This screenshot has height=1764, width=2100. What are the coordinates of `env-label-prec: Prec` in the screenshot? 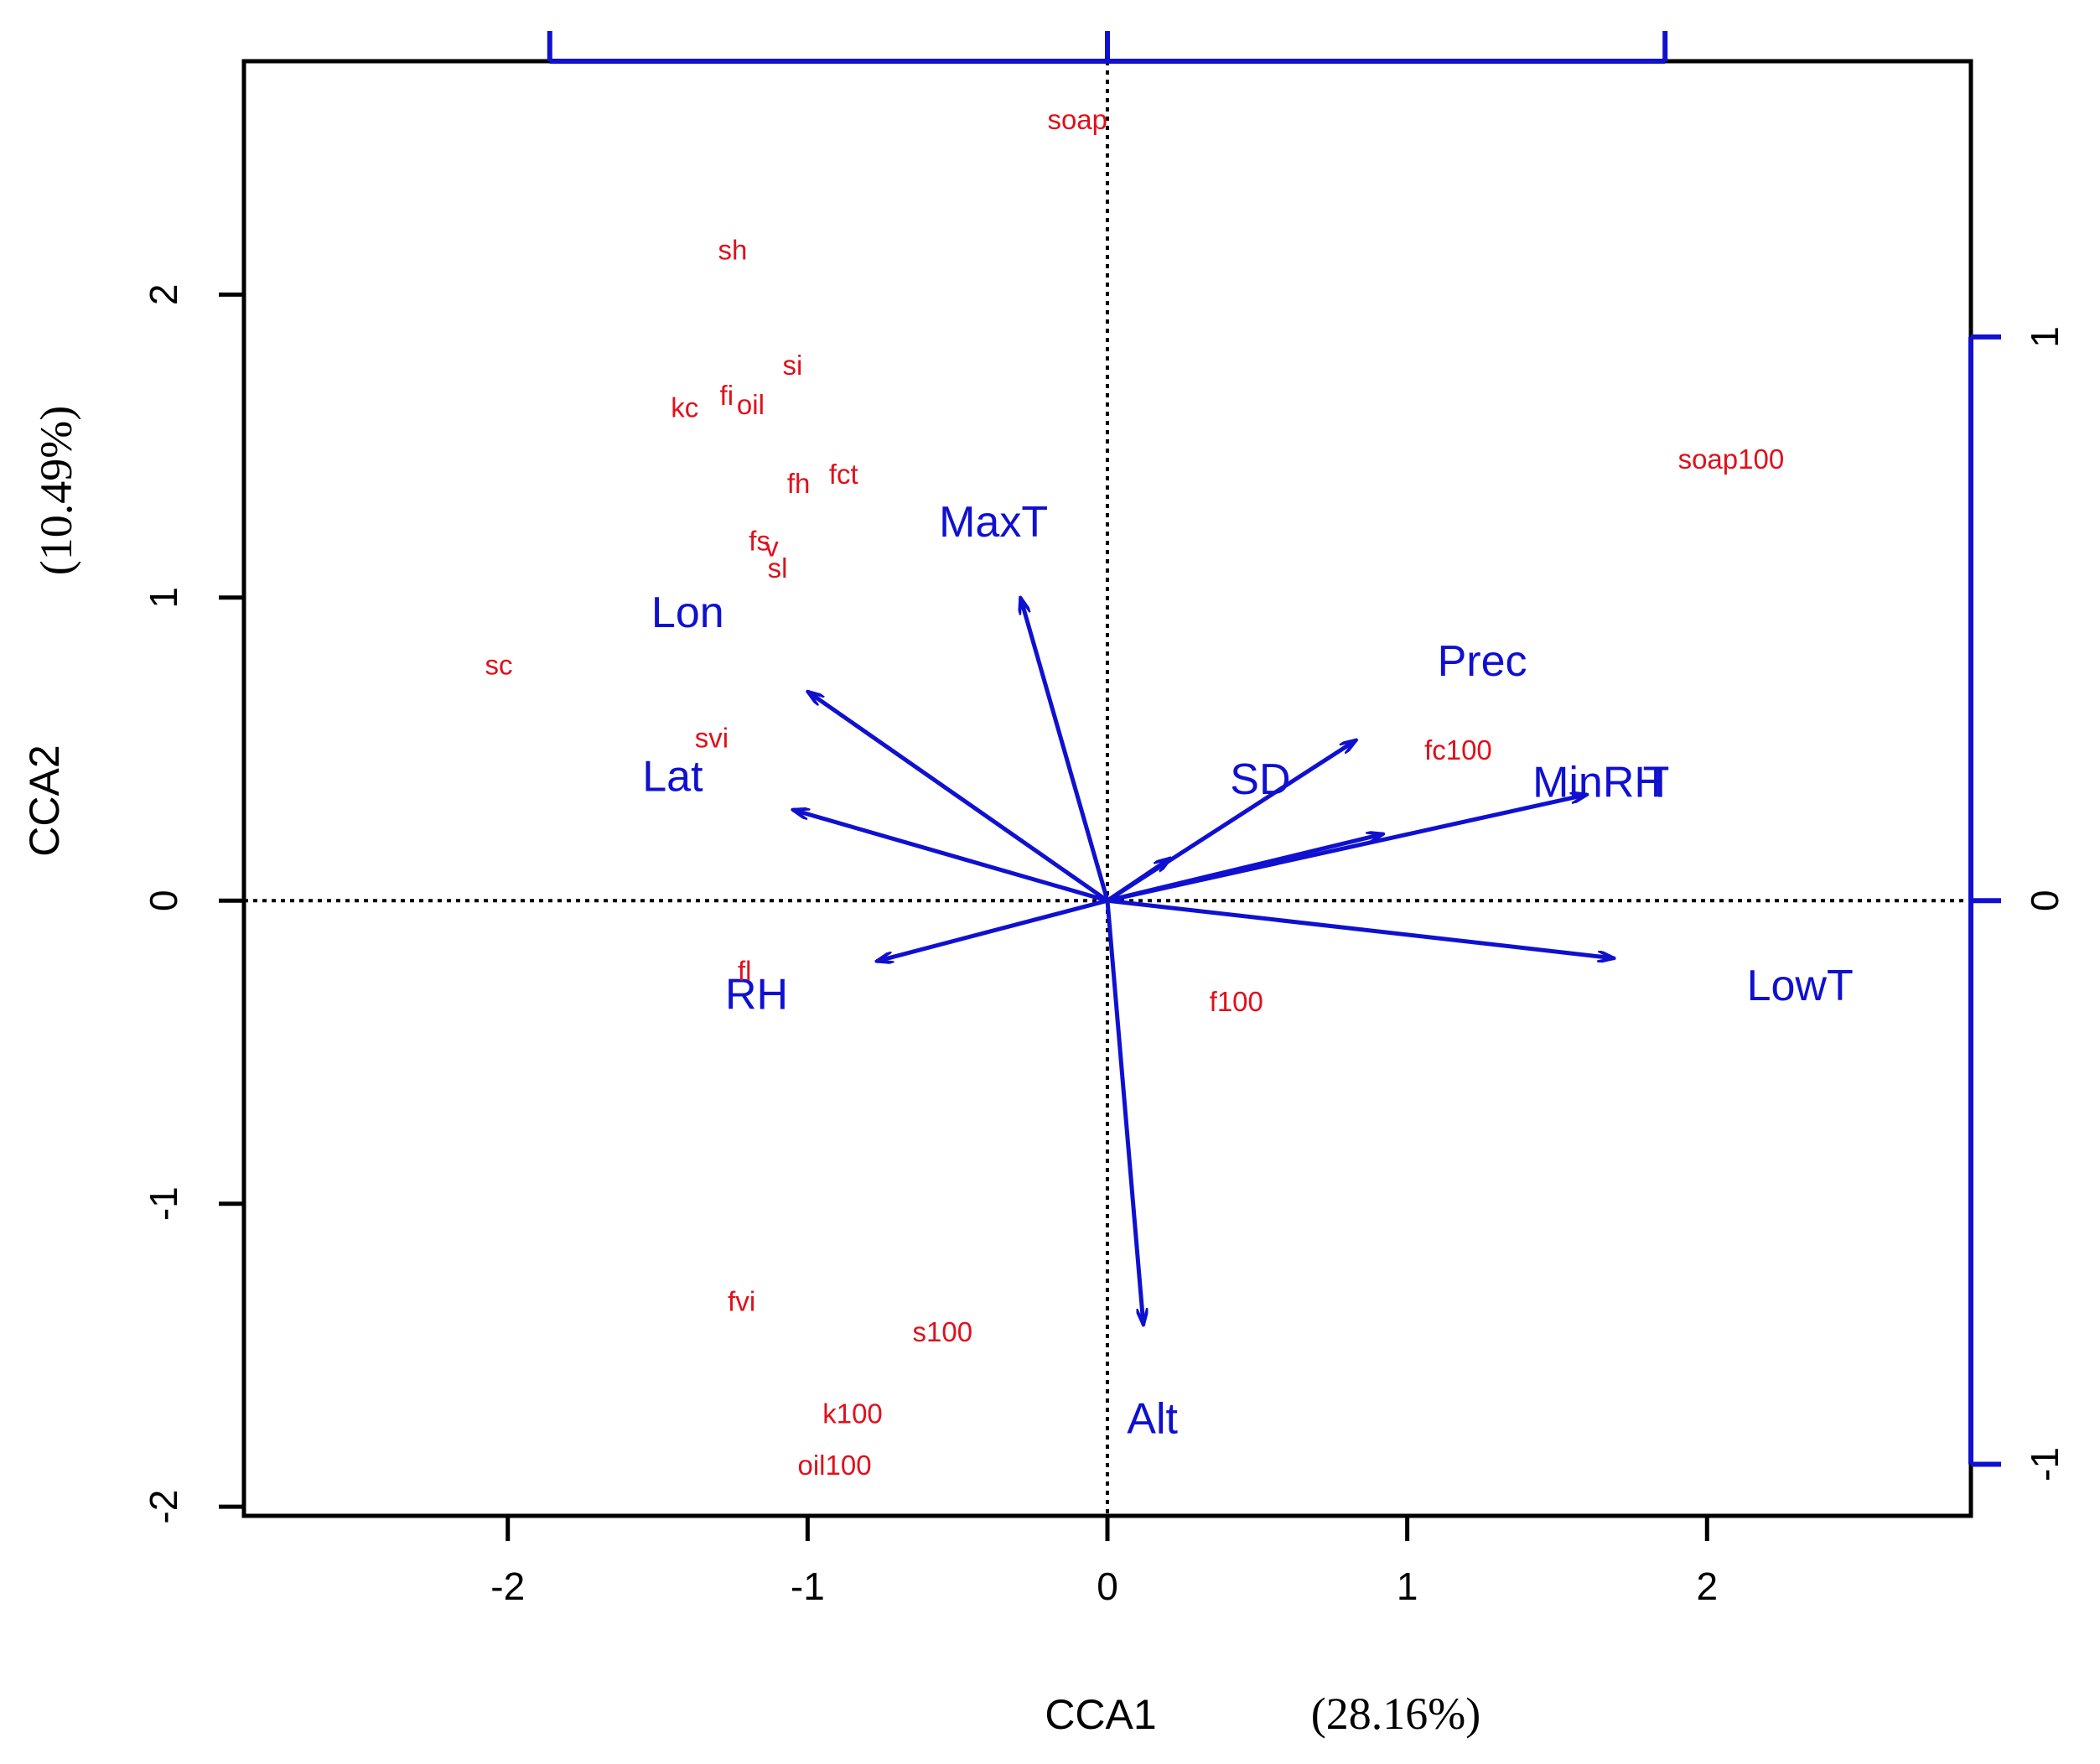 It's located at (1482, 661).